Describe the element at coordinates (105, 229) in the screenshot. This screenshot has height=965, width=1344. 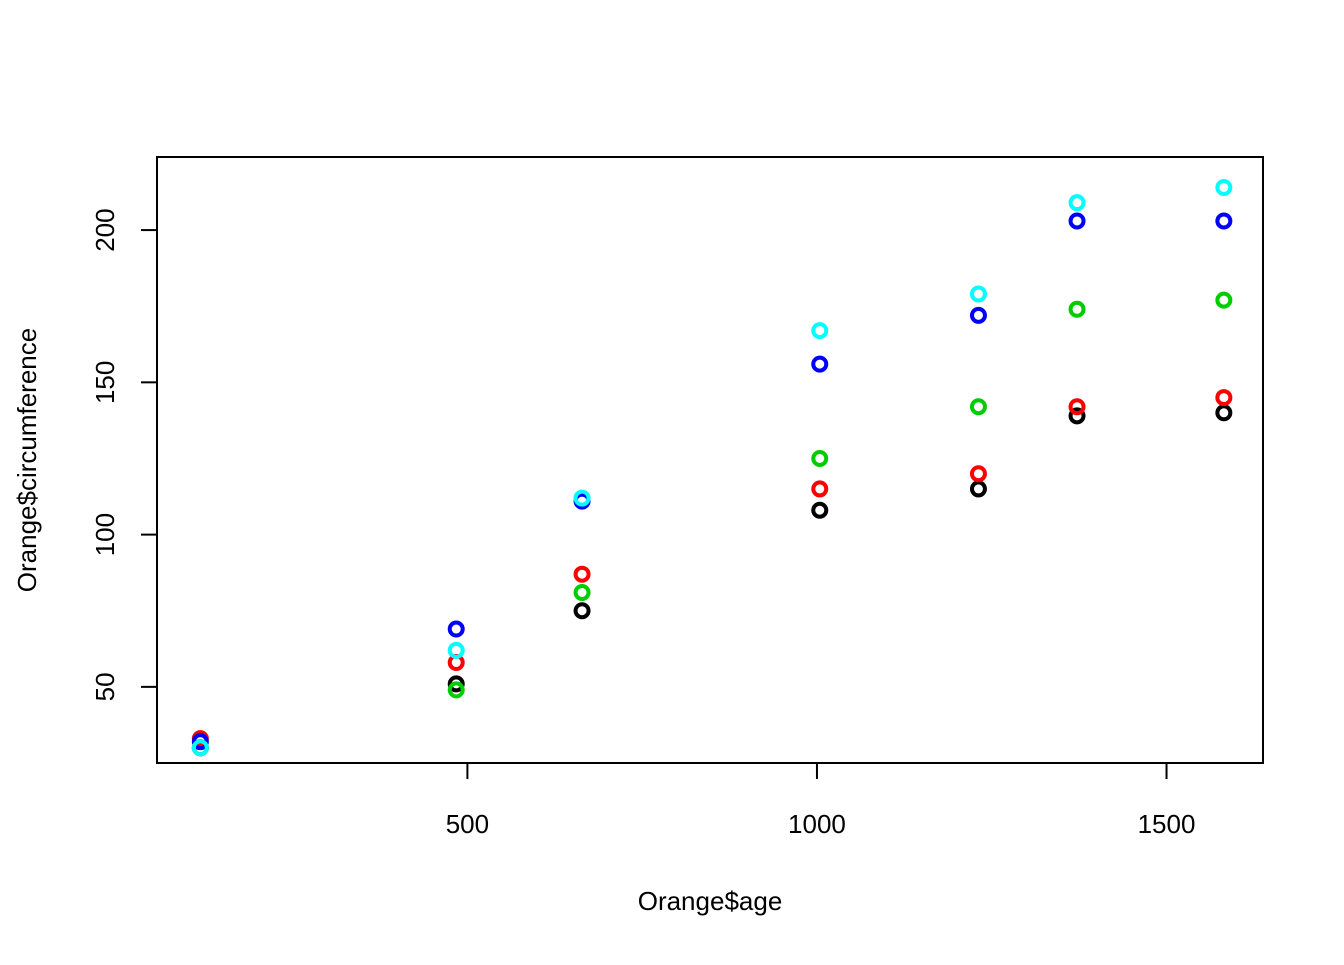
I see `y-tick-label: 200` at that location.